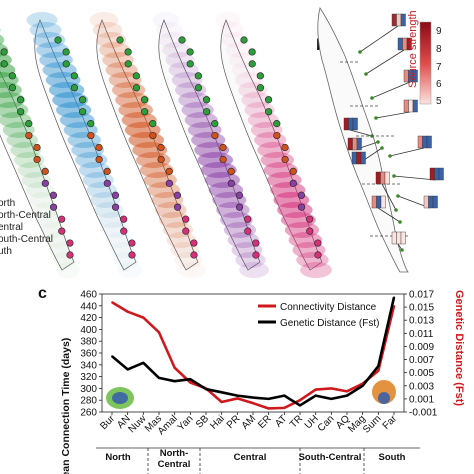 Image resolution: width=474 pixels, height=474 pixels. I want to click on y2-tick-label: 0.011, so click(421, 334).